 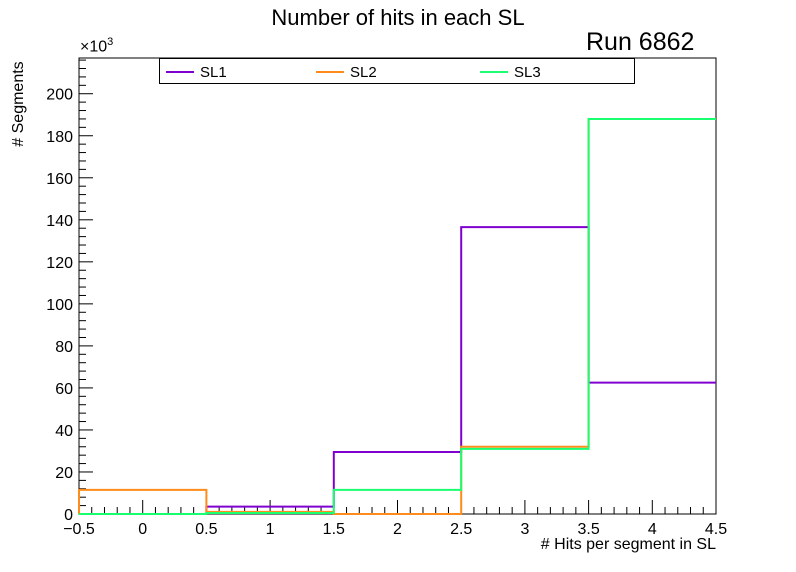 What do you see at coordinates (68, 515) in the screenshot?
I see `y-tick-label: 0` at bounding box center [68, 515].